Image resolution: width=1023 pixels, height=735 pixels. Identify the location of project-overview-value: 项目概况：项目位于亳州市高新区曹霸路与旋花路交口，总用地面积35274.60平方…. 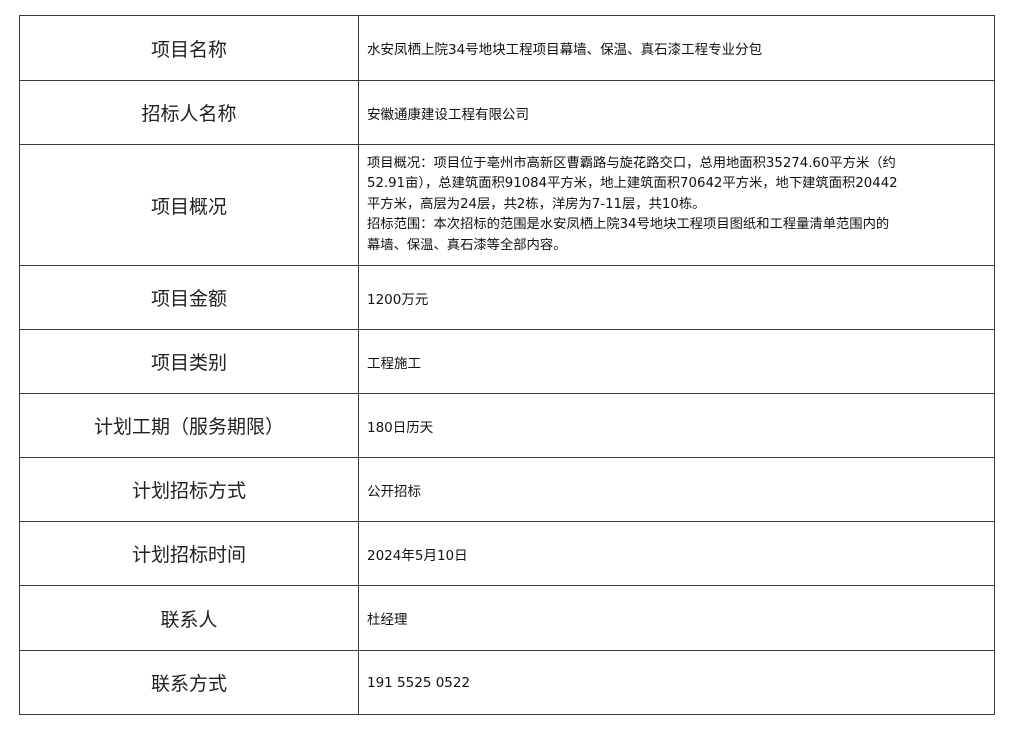
(676, 205).